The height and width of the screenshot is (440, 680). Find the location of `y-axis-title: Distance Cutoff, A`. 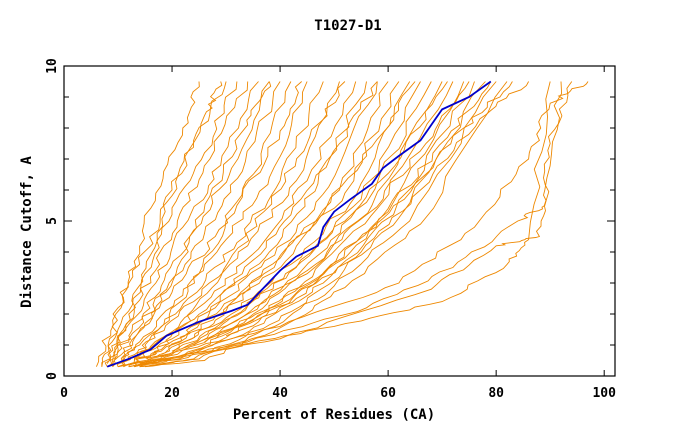

y-axis-title: Distance Cutoff, A is located at coordinates (27, 232).